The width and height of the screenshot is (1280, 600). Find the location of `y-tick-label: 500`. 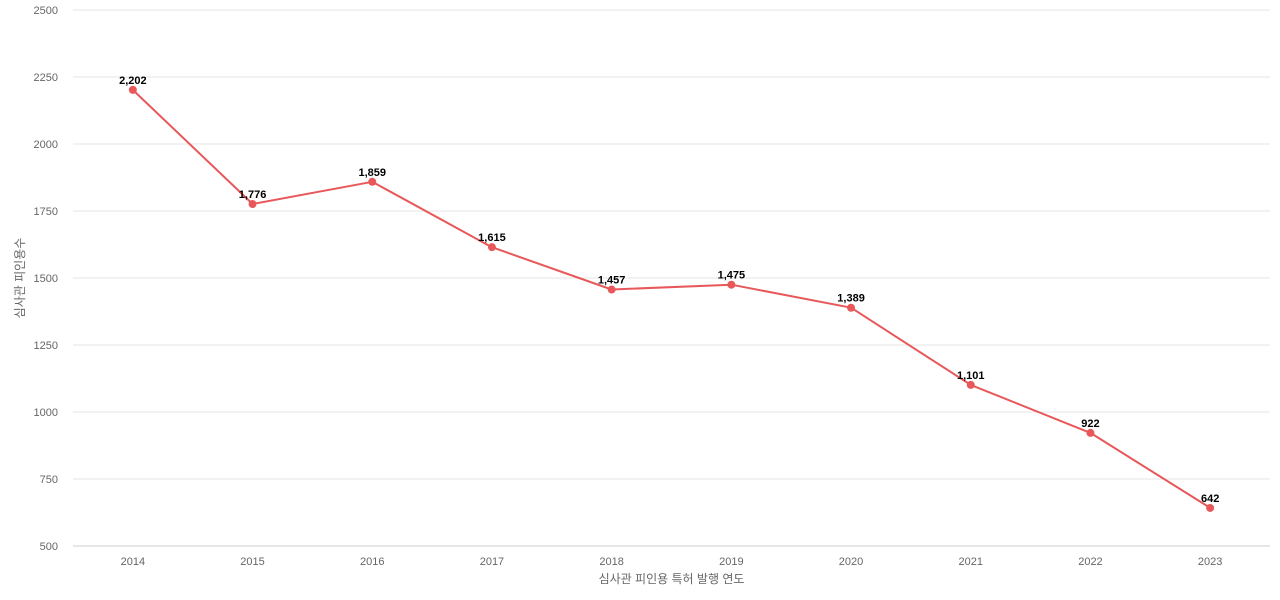

y-tick-label: 500 is located at coordinates (49, 547).